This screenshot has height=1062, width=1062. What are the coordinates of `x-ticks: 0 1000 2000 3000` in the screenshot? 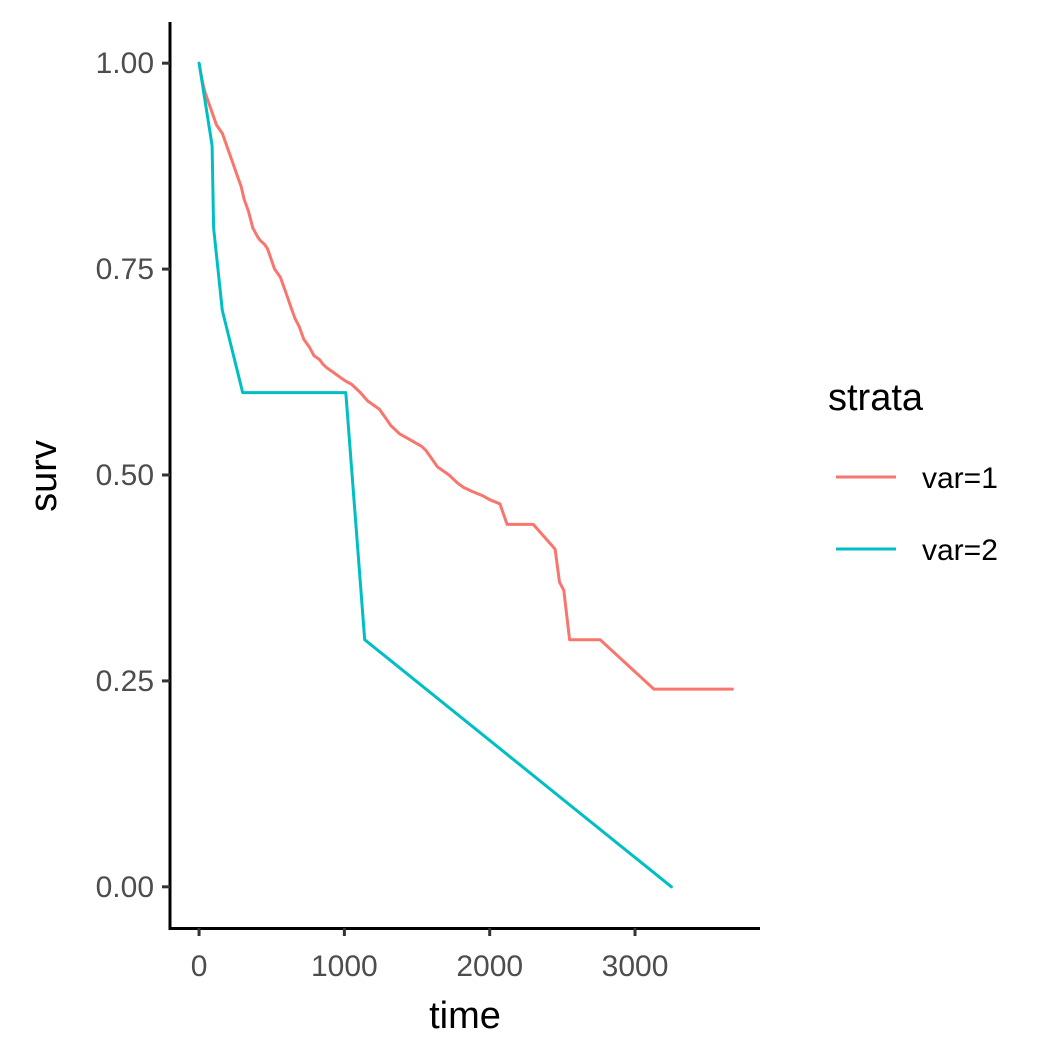 It's located at (430, 955).